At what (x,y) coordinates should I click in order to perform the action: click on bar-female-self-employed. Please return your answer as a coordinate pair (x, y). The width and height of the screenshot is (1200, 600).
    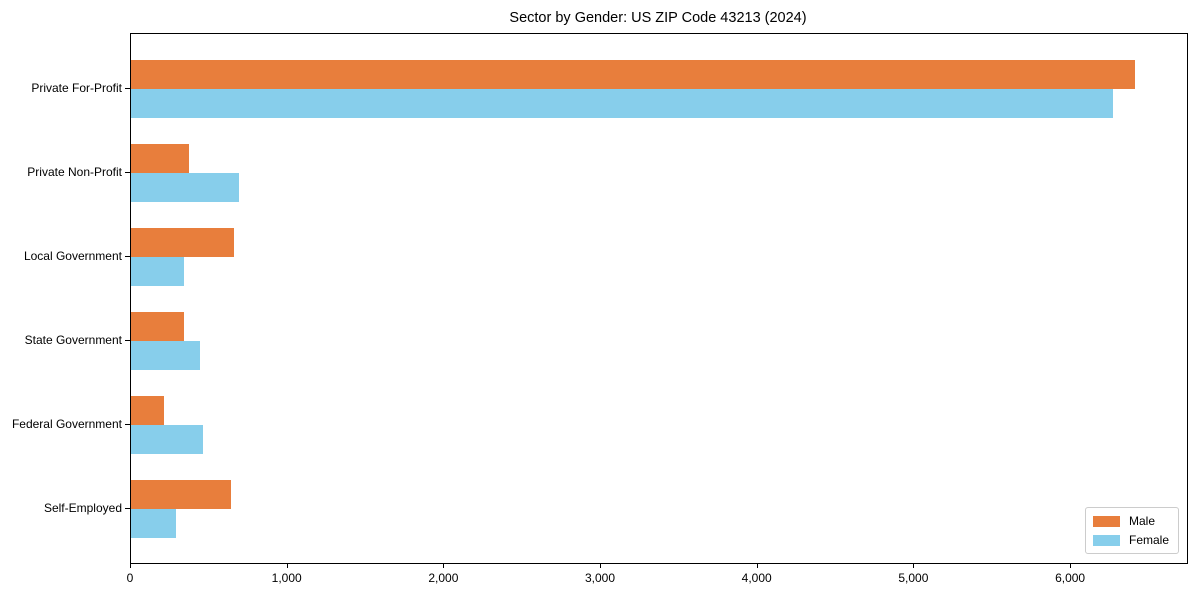
    Looking at the image, I should click on (154, 523).